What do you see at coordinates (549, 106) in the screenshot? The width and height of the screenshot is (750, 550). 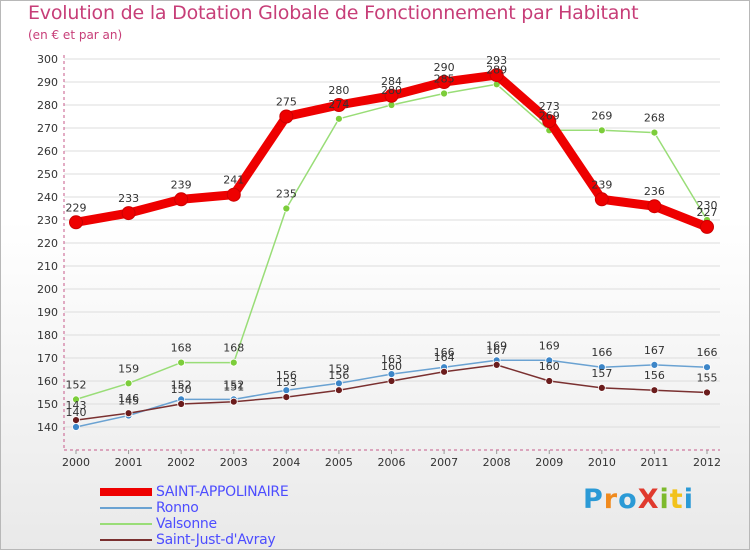 I see `data-label: 273` at bounding box center [549, 106].